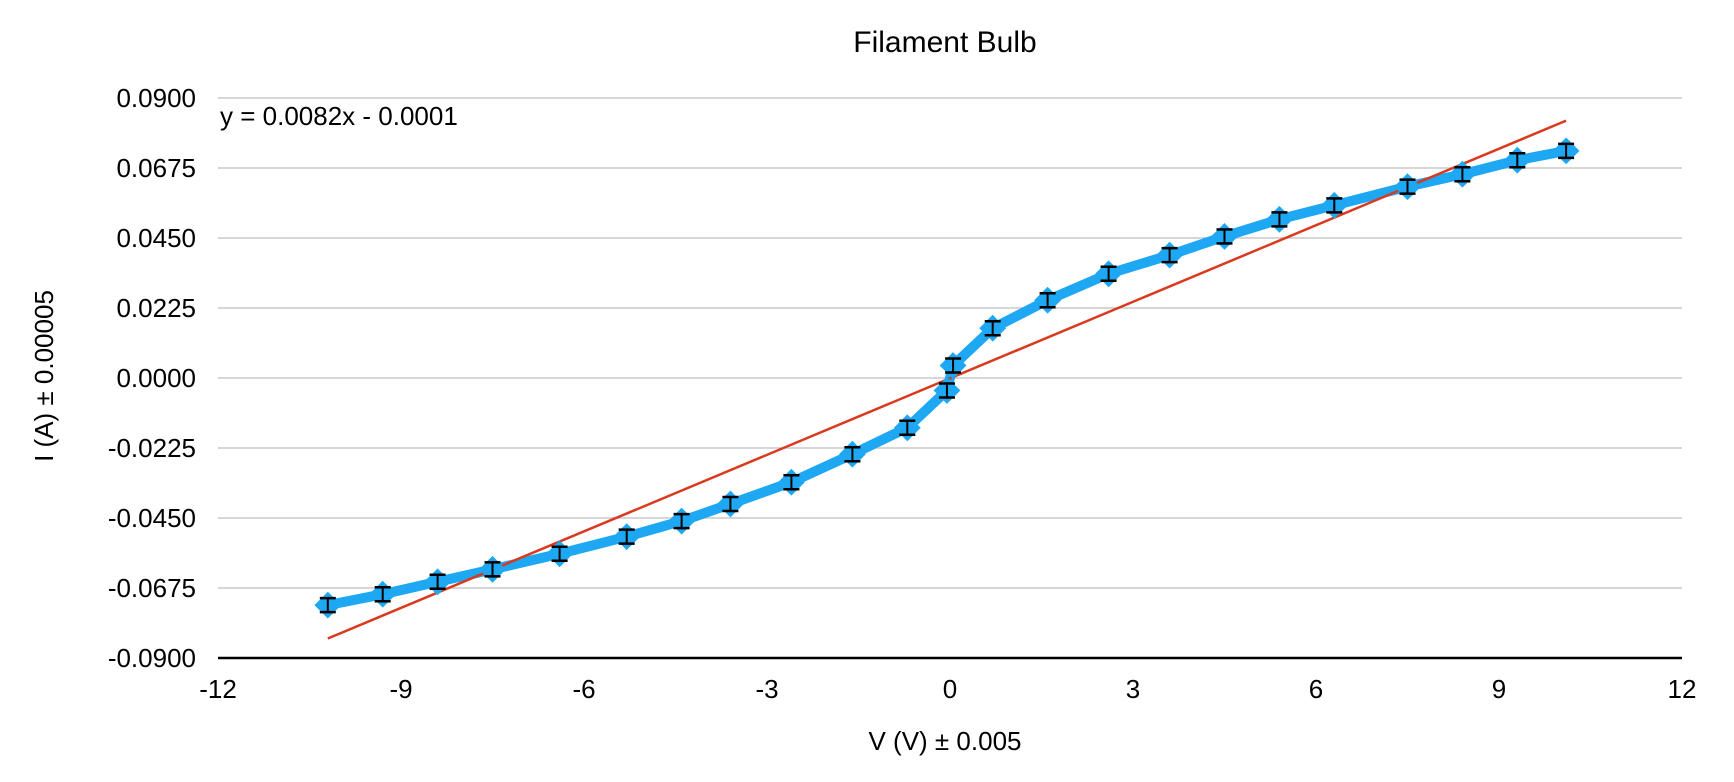 This screenshot has height=782, width=1734. I want to click on x-tick-label: 3, so click(1133, 689).